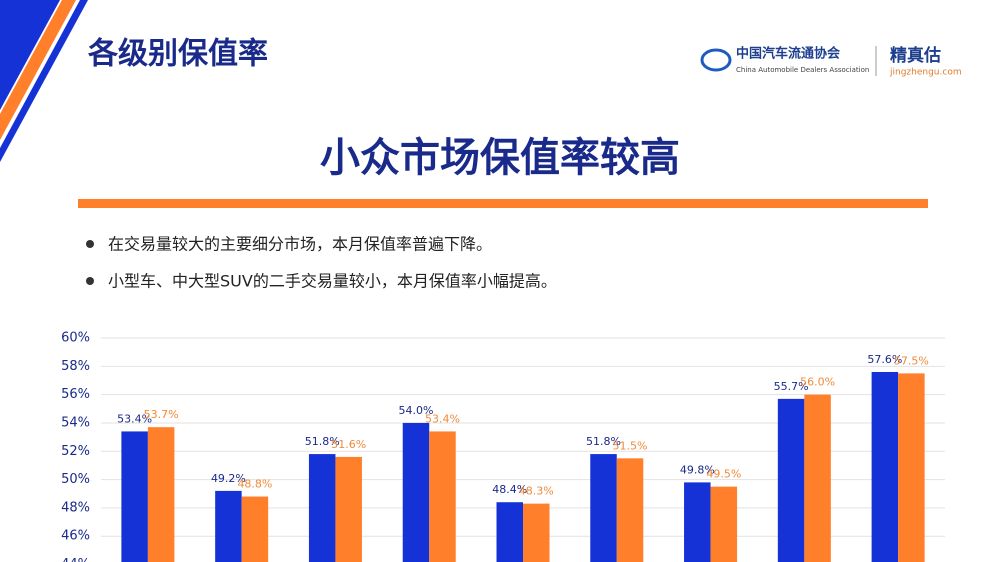  Describe the element at coordinates (75, 338) in the screenshot. I see `y-tick-label: 60%` at that location.